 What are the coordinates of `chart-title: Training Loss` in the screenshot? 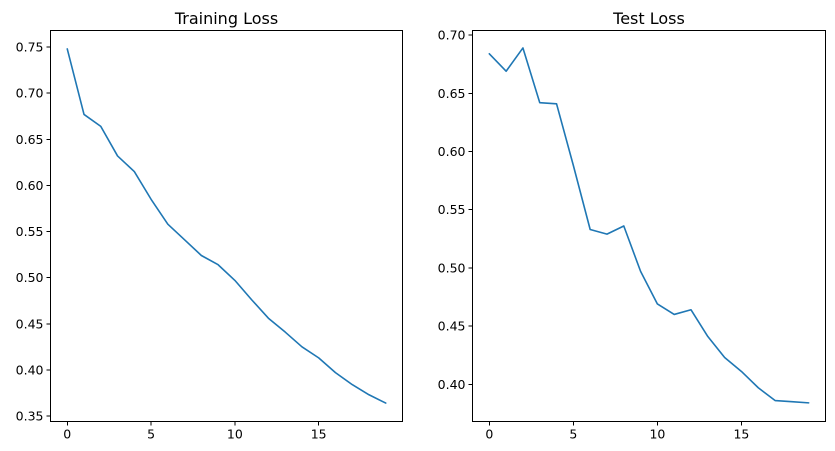 It's located at (226, 18).